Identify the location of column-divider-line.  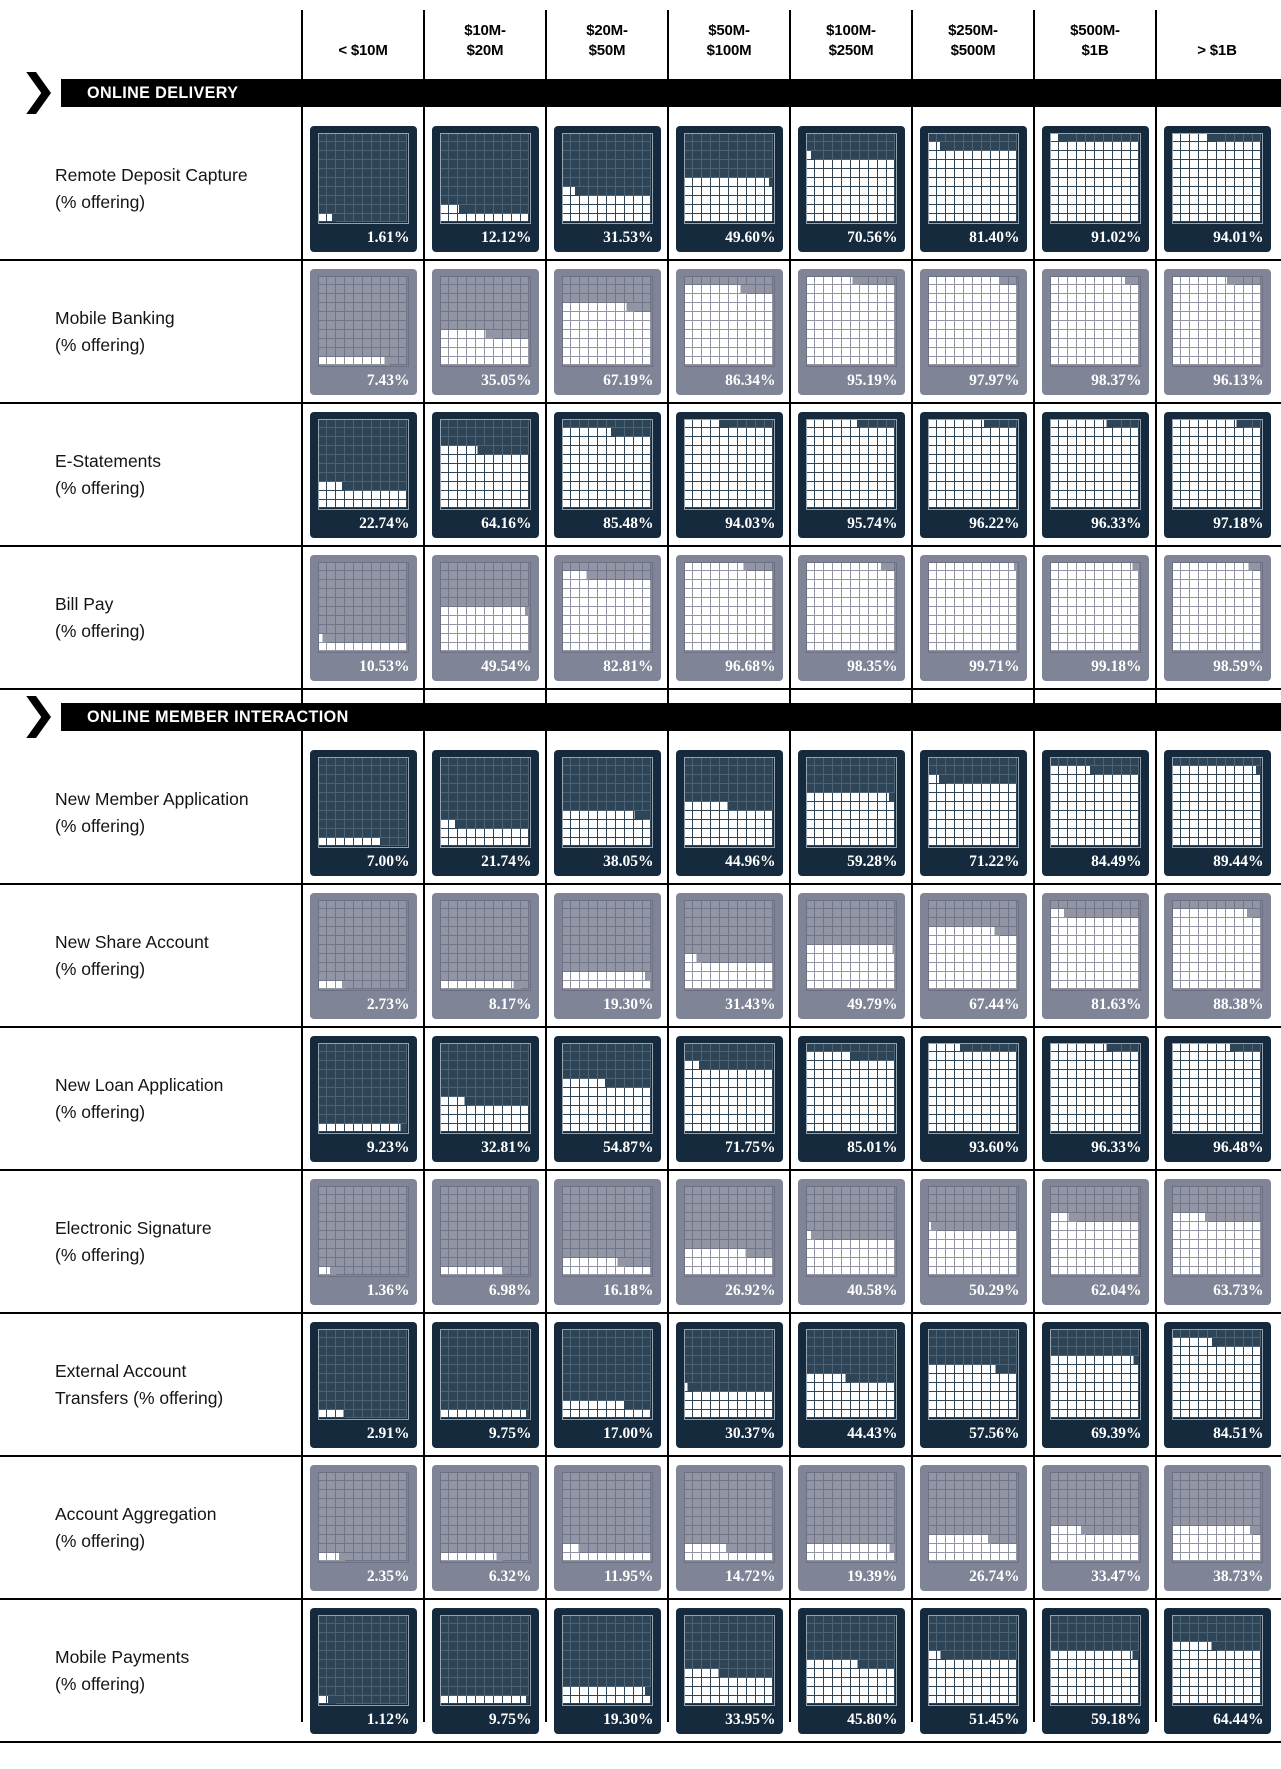
(668, 866).